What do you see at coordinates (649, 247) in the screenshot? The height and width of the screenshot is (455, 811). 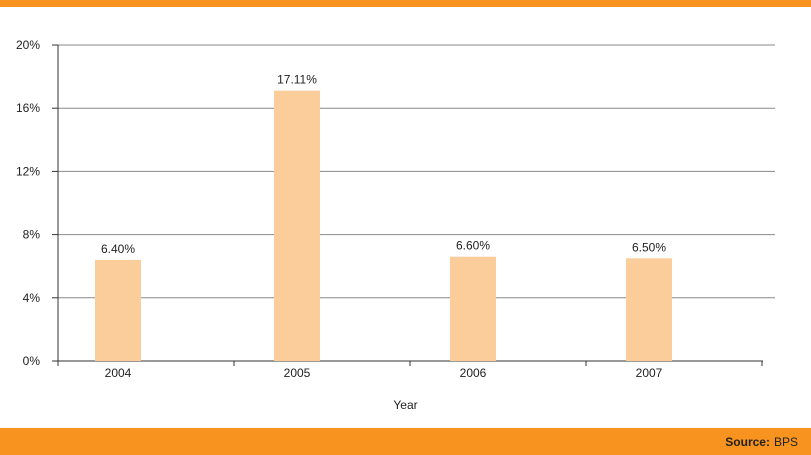 I see `data-label: 6.50%` at bounding box center [649, 247].